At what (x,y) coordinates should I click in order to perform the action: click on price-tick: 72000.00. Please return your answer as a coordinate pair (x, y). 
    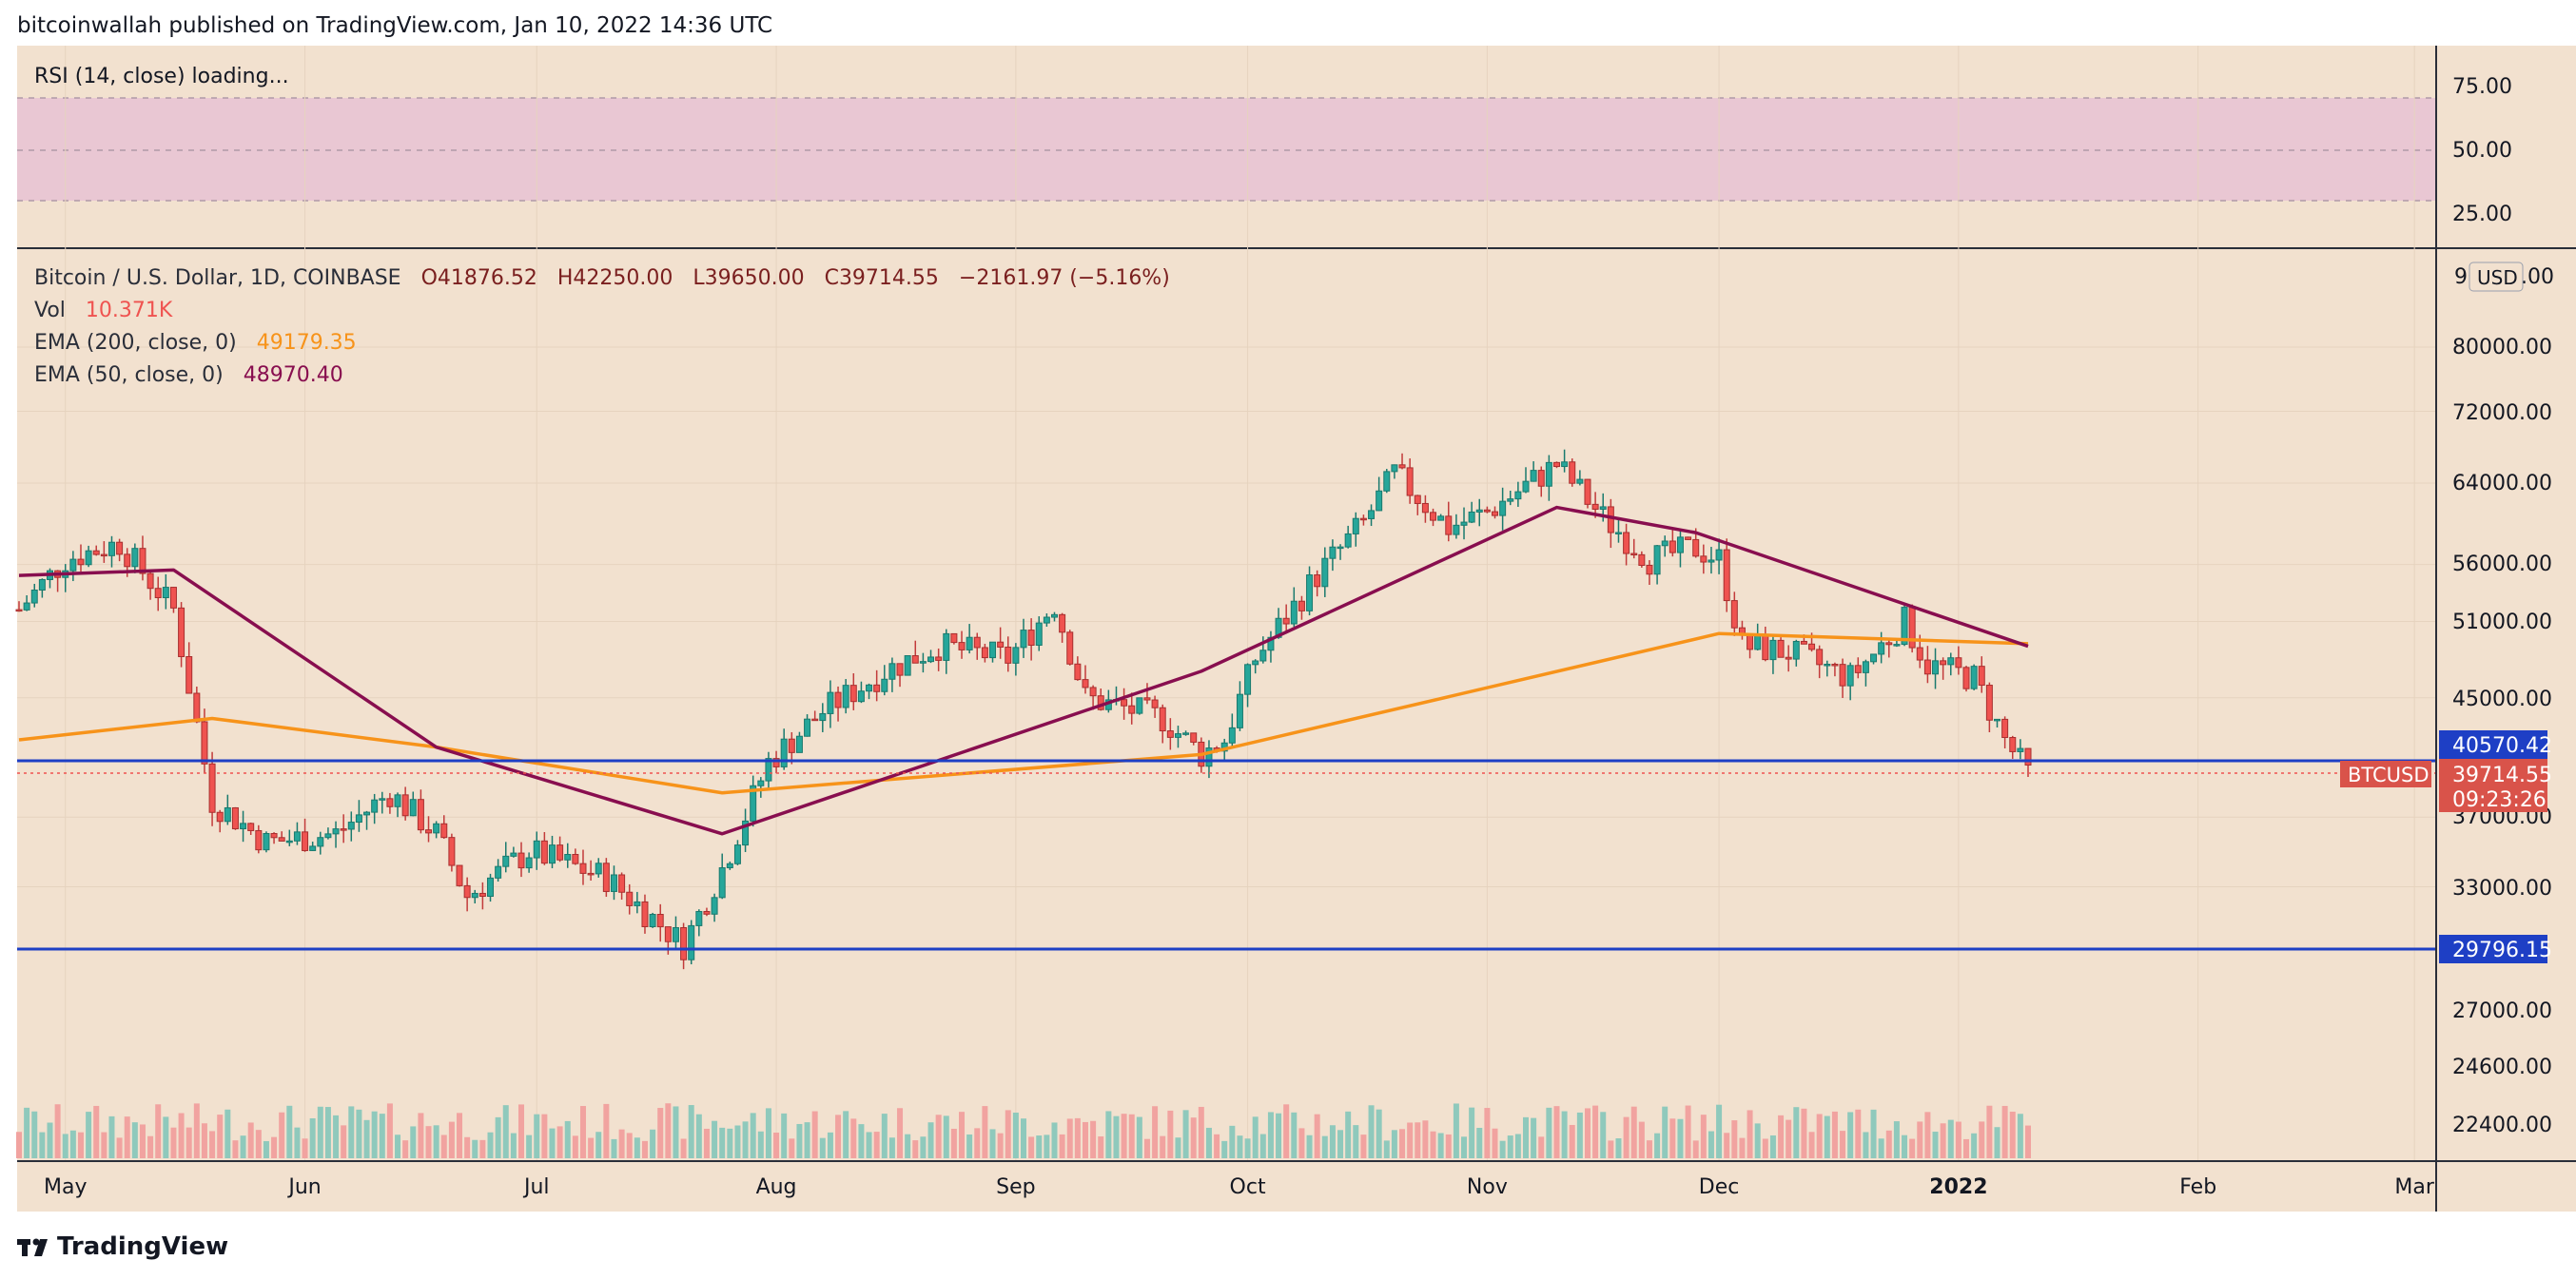
    Looking at the image, I should click on (2502, 413).